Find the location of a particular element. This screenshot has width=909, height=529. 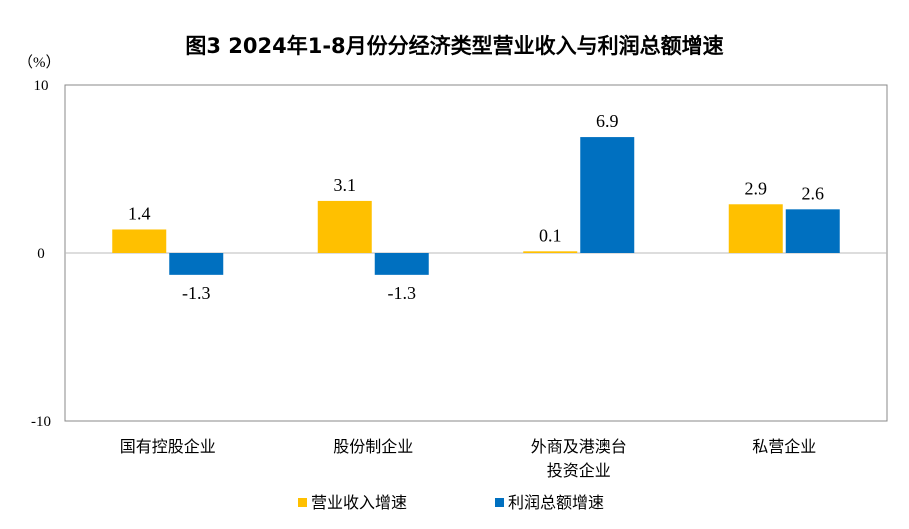

data-label: 2.6 is located at coordinates (813, 193).